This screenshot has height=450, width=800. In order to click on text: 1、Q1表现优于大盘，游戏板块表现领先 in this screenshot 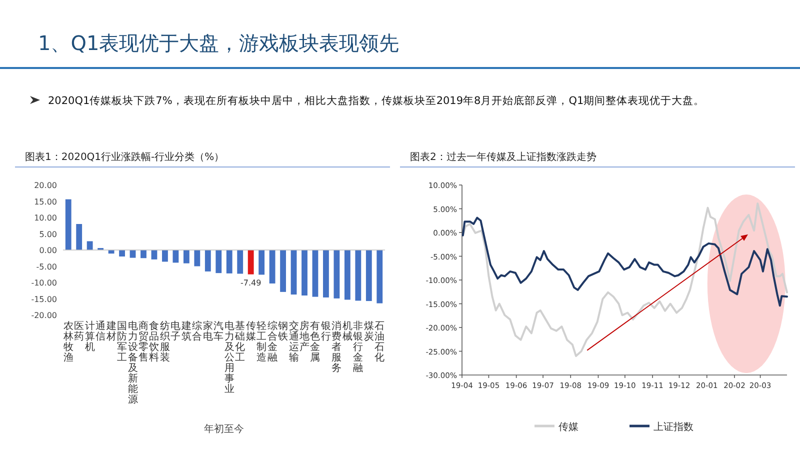, I will do `click(219, 43)`.